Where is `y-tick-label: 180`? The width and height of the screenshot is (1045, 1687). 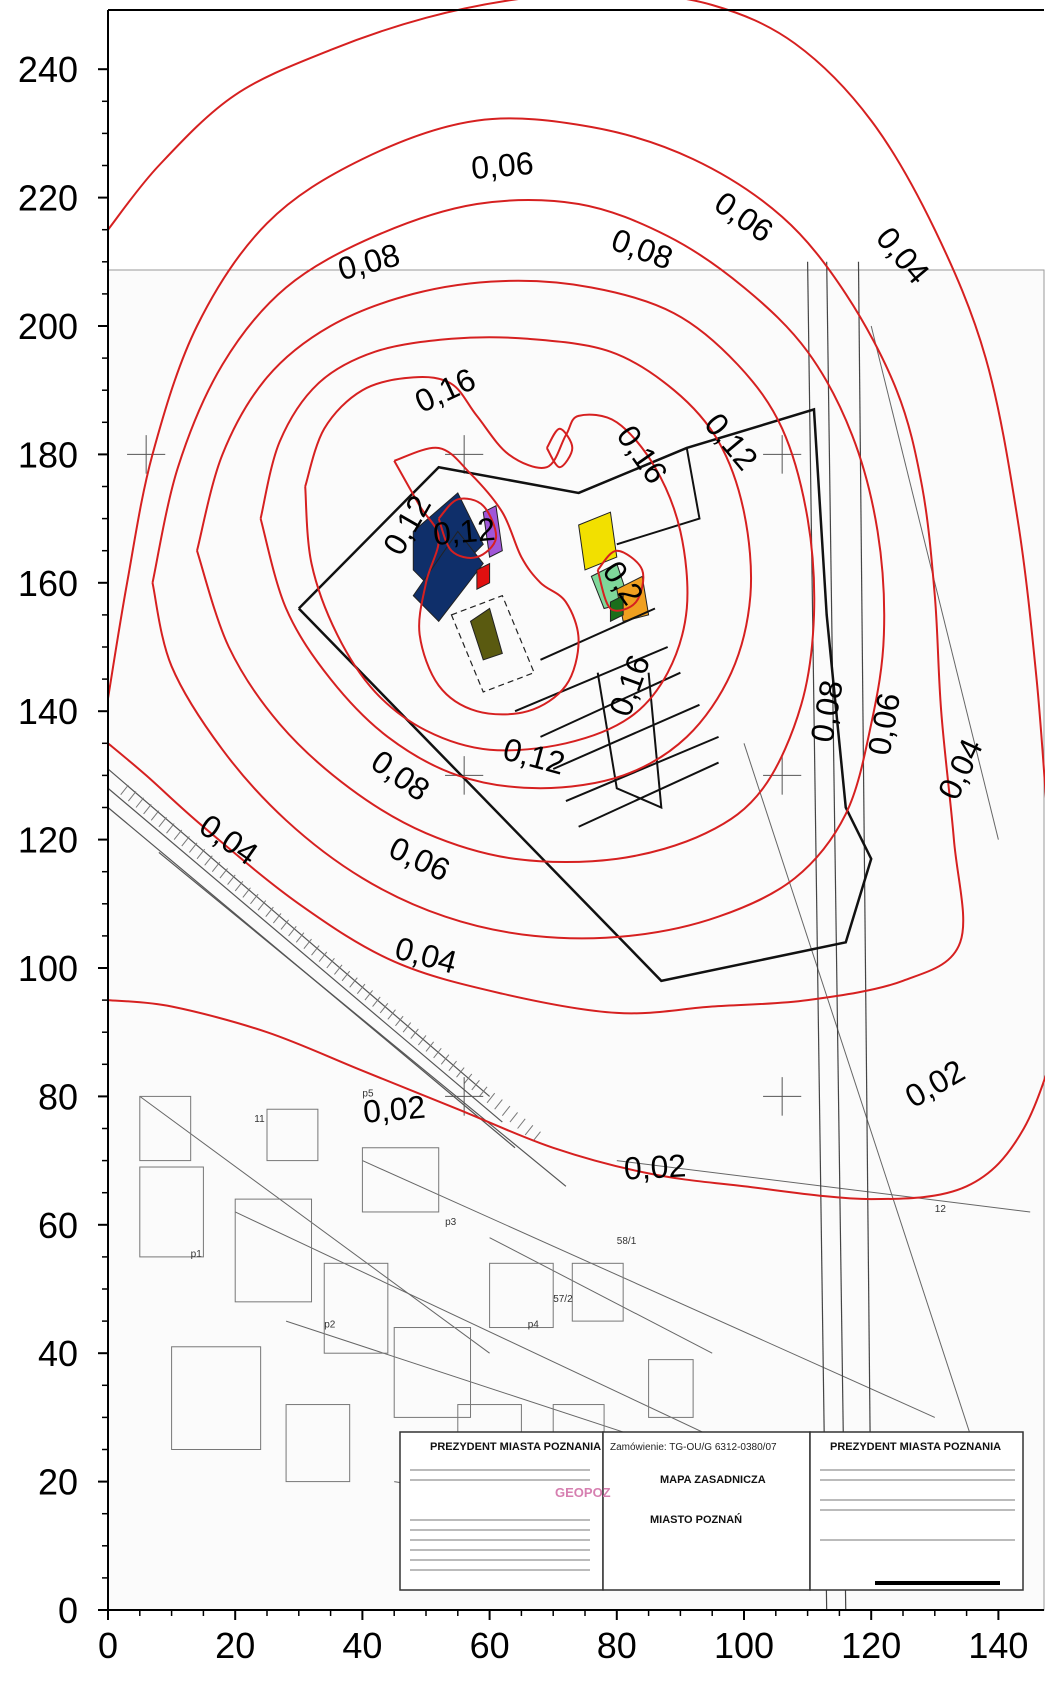
y-tick-label: 180 is located at coordinates (48, 454).